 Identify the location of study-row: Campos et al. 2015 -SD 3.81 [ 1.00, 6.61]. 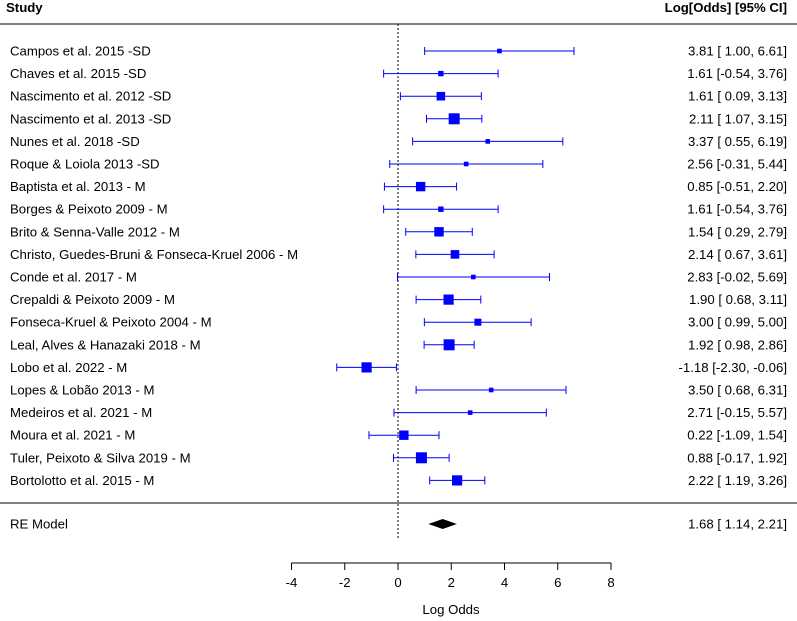
(398, 51).